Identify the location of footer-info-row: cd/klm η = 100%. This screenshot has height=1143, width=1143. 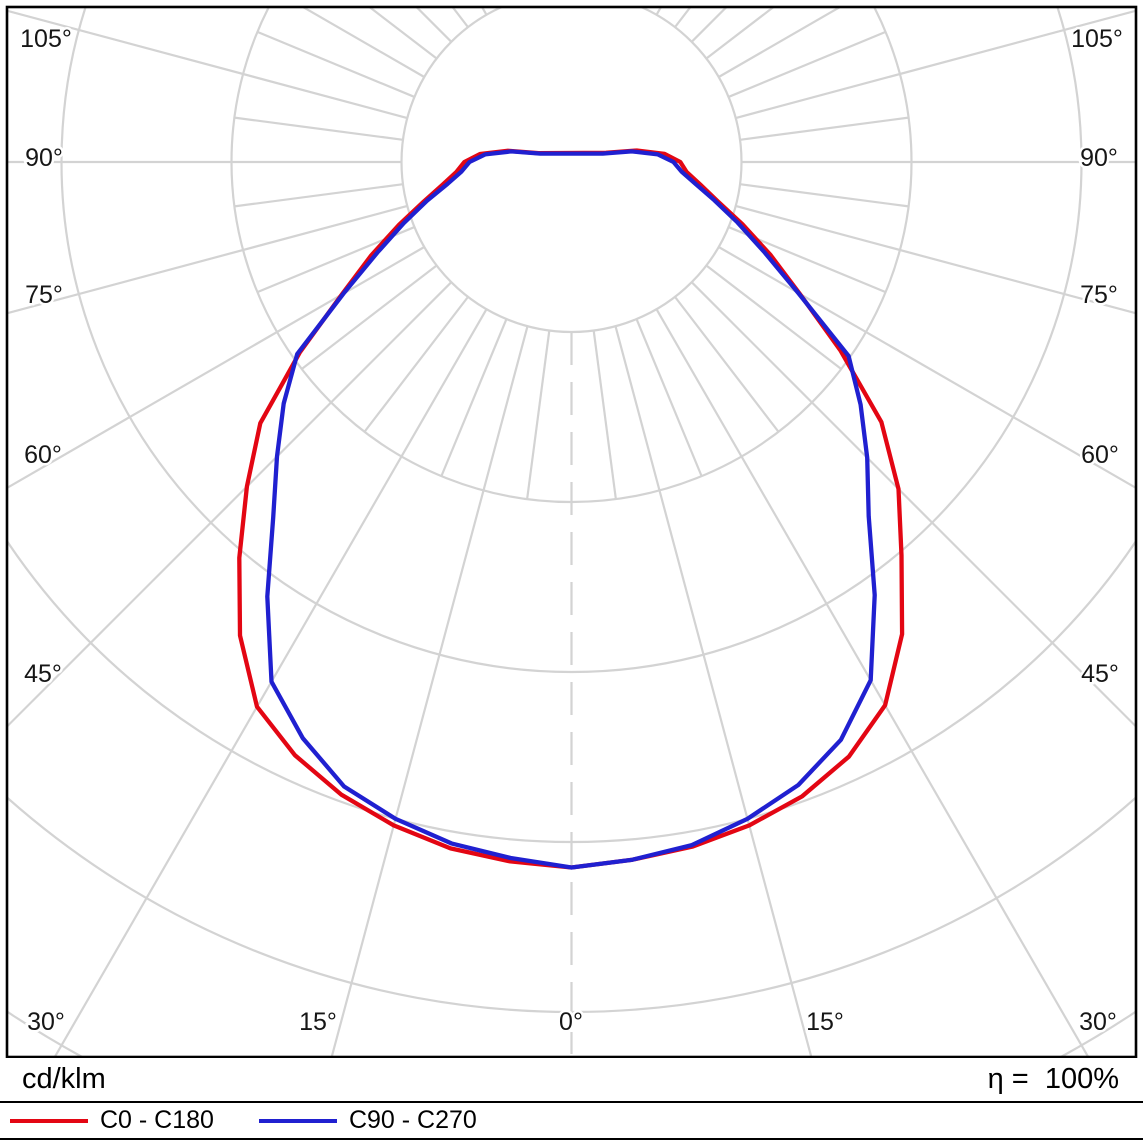
(571, 1080).